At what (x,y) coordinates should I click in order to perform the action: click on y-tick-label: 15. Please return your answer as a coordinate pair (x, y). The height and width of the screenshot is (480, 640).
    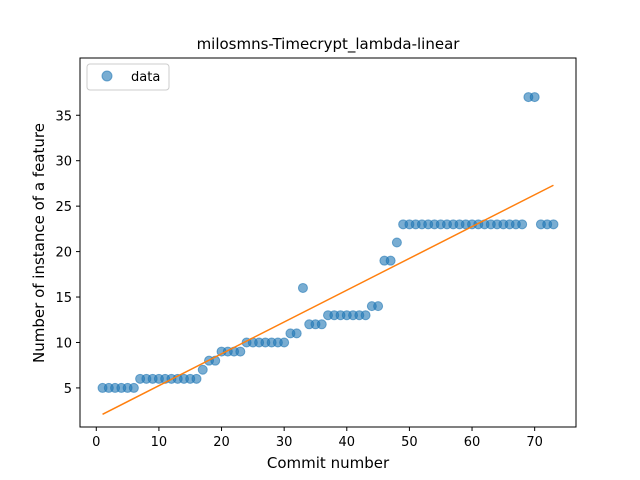
    Looking at the image, I should click on (63, 298).